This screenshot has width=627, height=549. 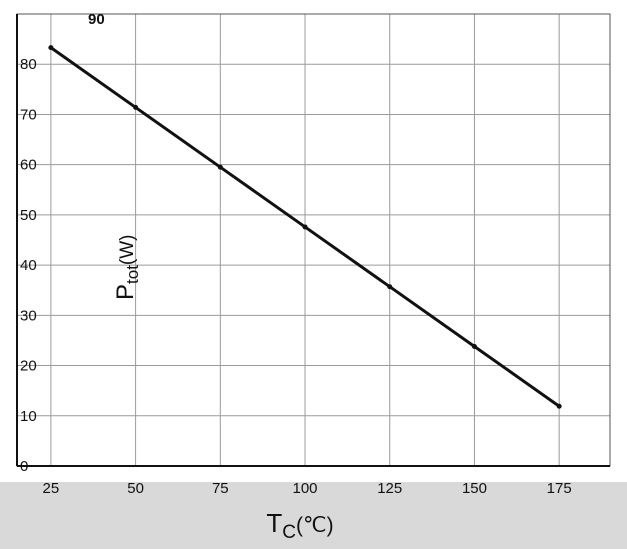 I want to click on x-tick-label-25: 25, so click(x=51, y=488).